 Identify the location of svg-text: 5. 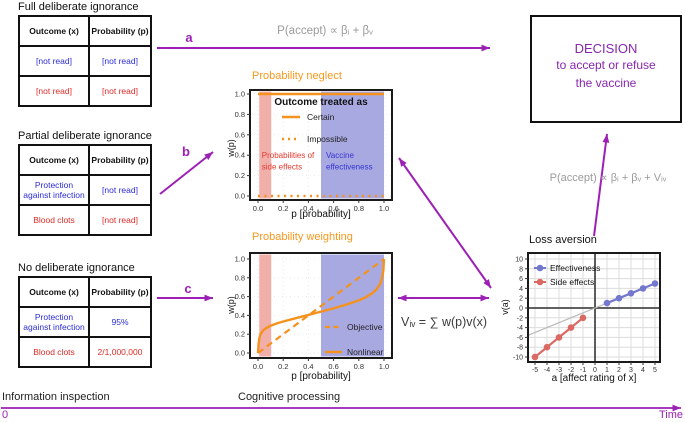
(655, 370).